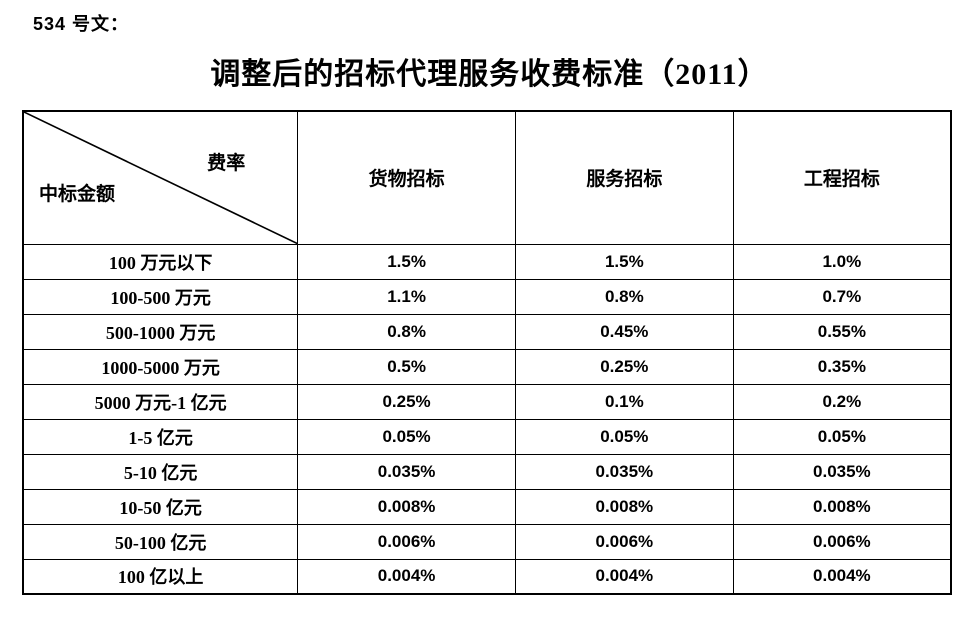 The height and width of the screenshot is (639, 979). I want to click on table-row: 100 亿以上 0.004% 0.004% 0.004%, so click(487, 576).